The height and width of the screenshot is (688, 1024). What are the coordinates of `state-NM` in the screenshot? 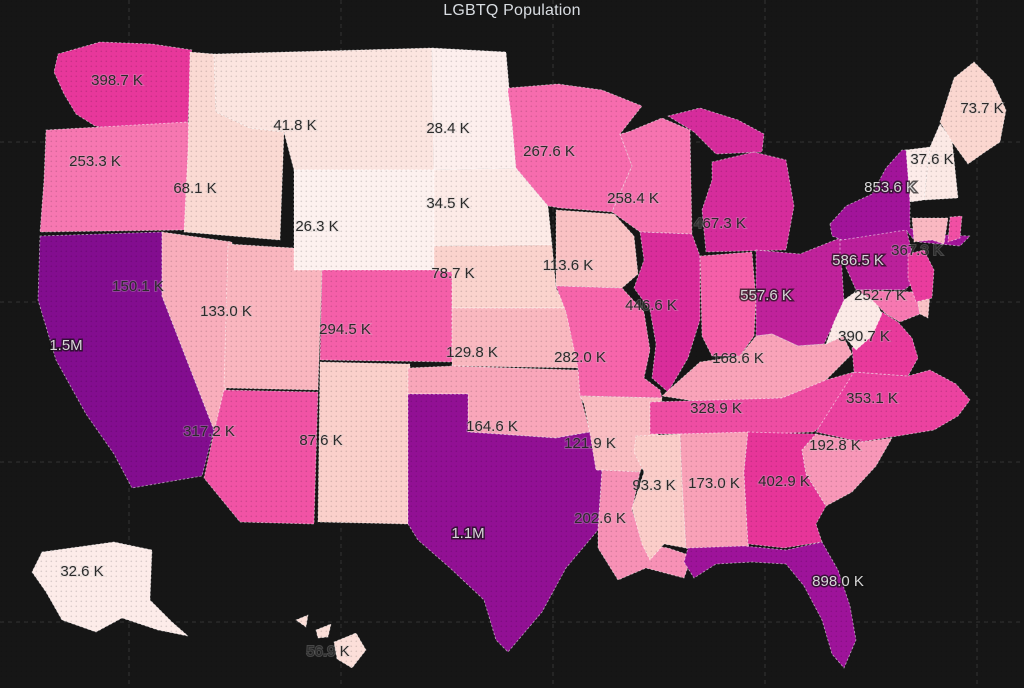 It's located at (364, 443).